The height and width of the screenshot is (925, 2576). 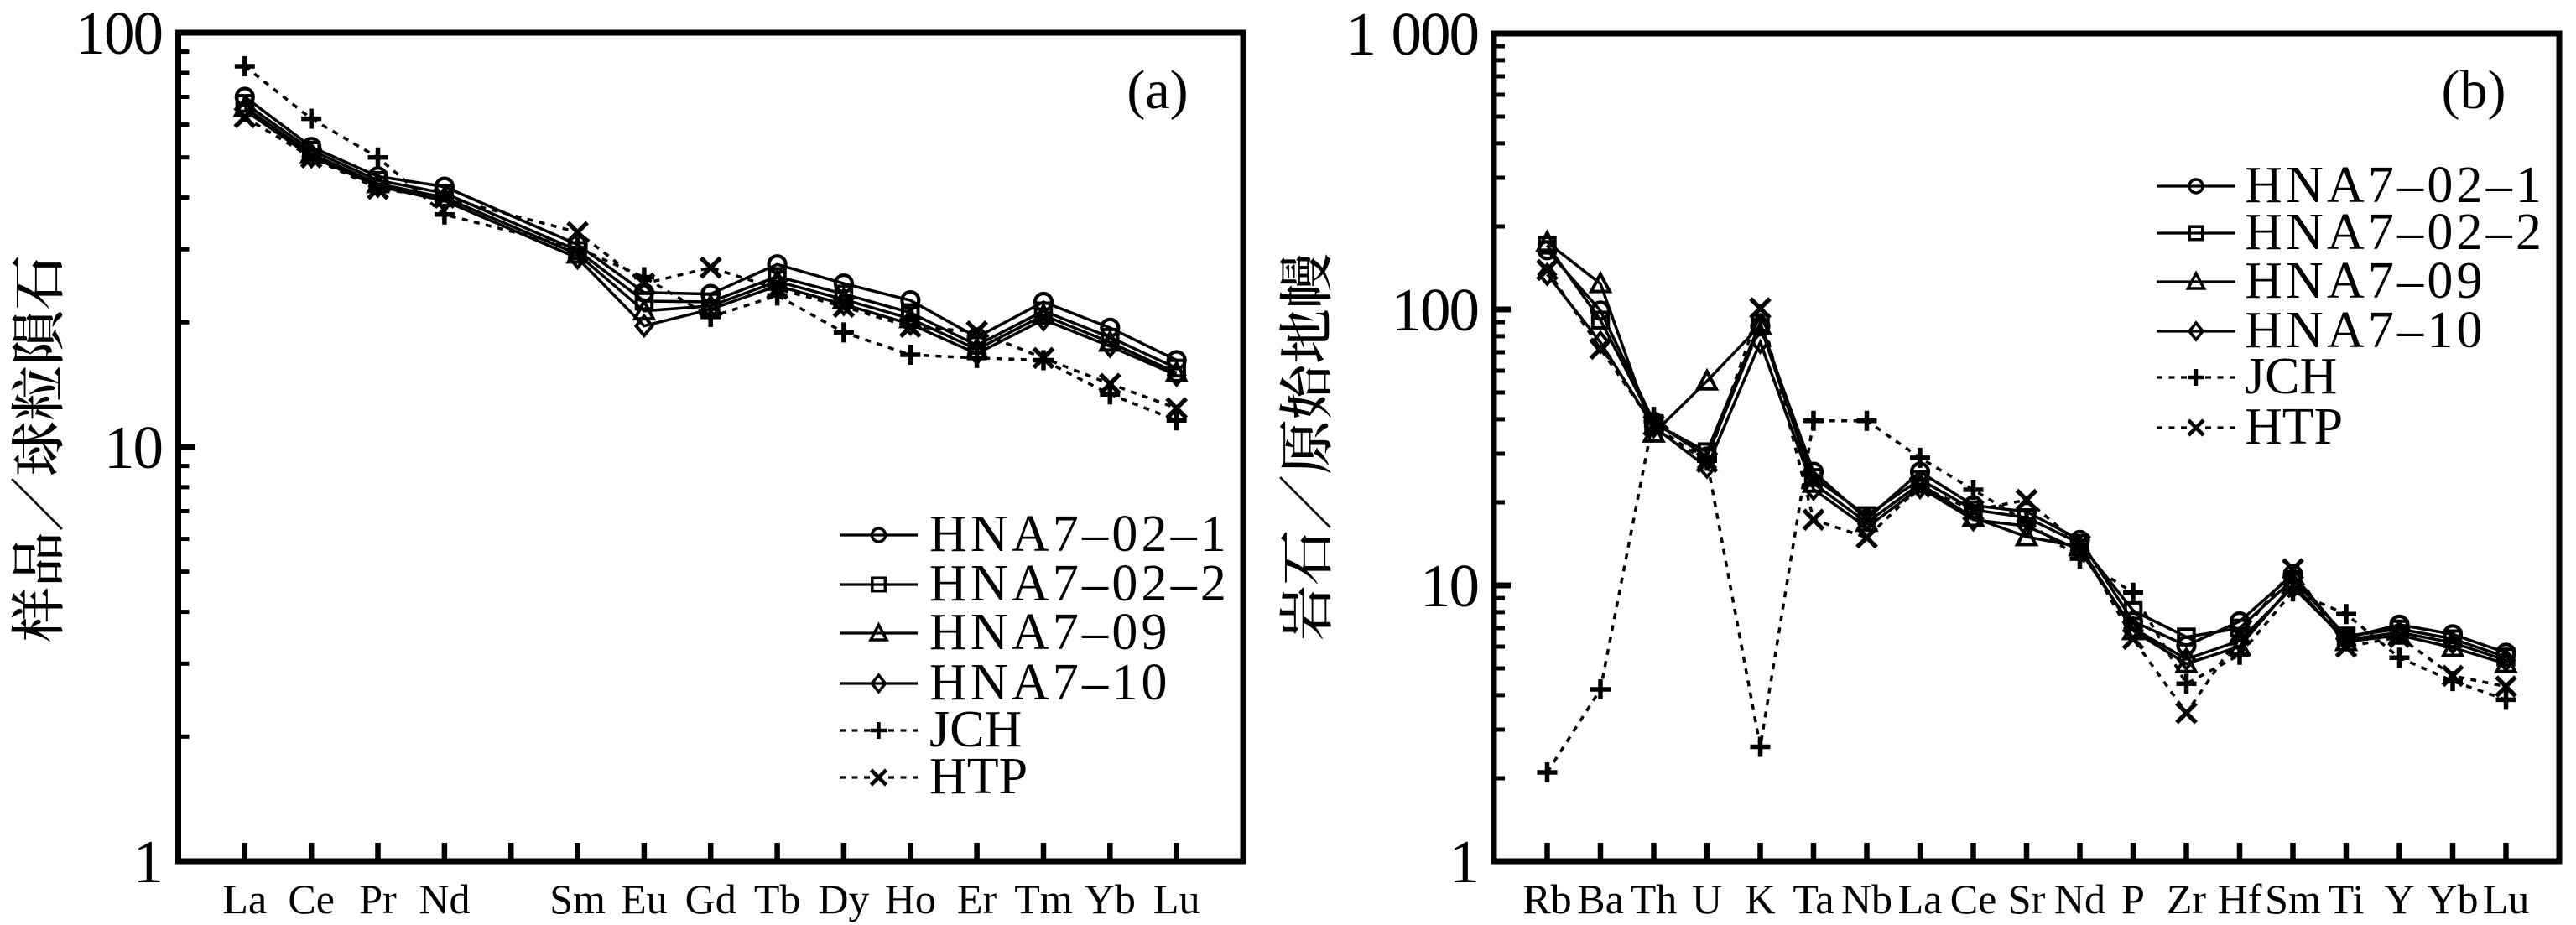 I want to click on svg-text: U, so click(x=1707, y=899).